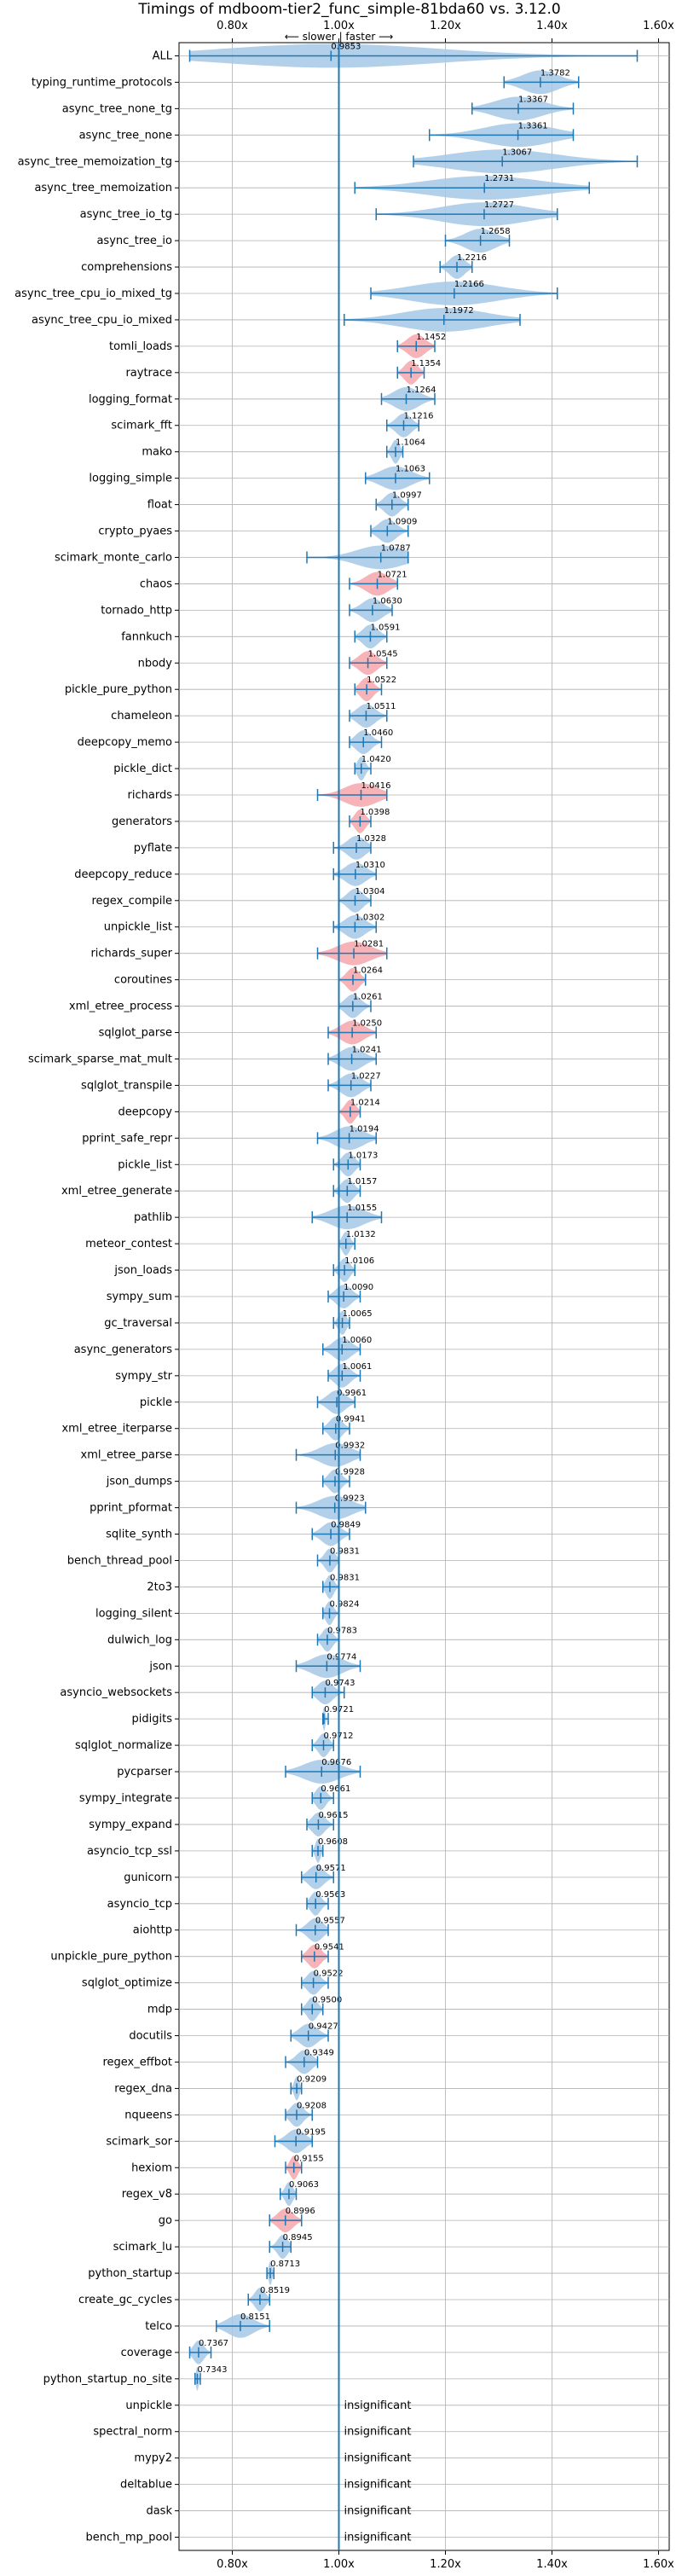 The image size is (682, 2576). What do you see at coordinates (142, 1270) in the screenshot?
I see `benchmark-label: json_loads` at bounding box center [142, 1270].